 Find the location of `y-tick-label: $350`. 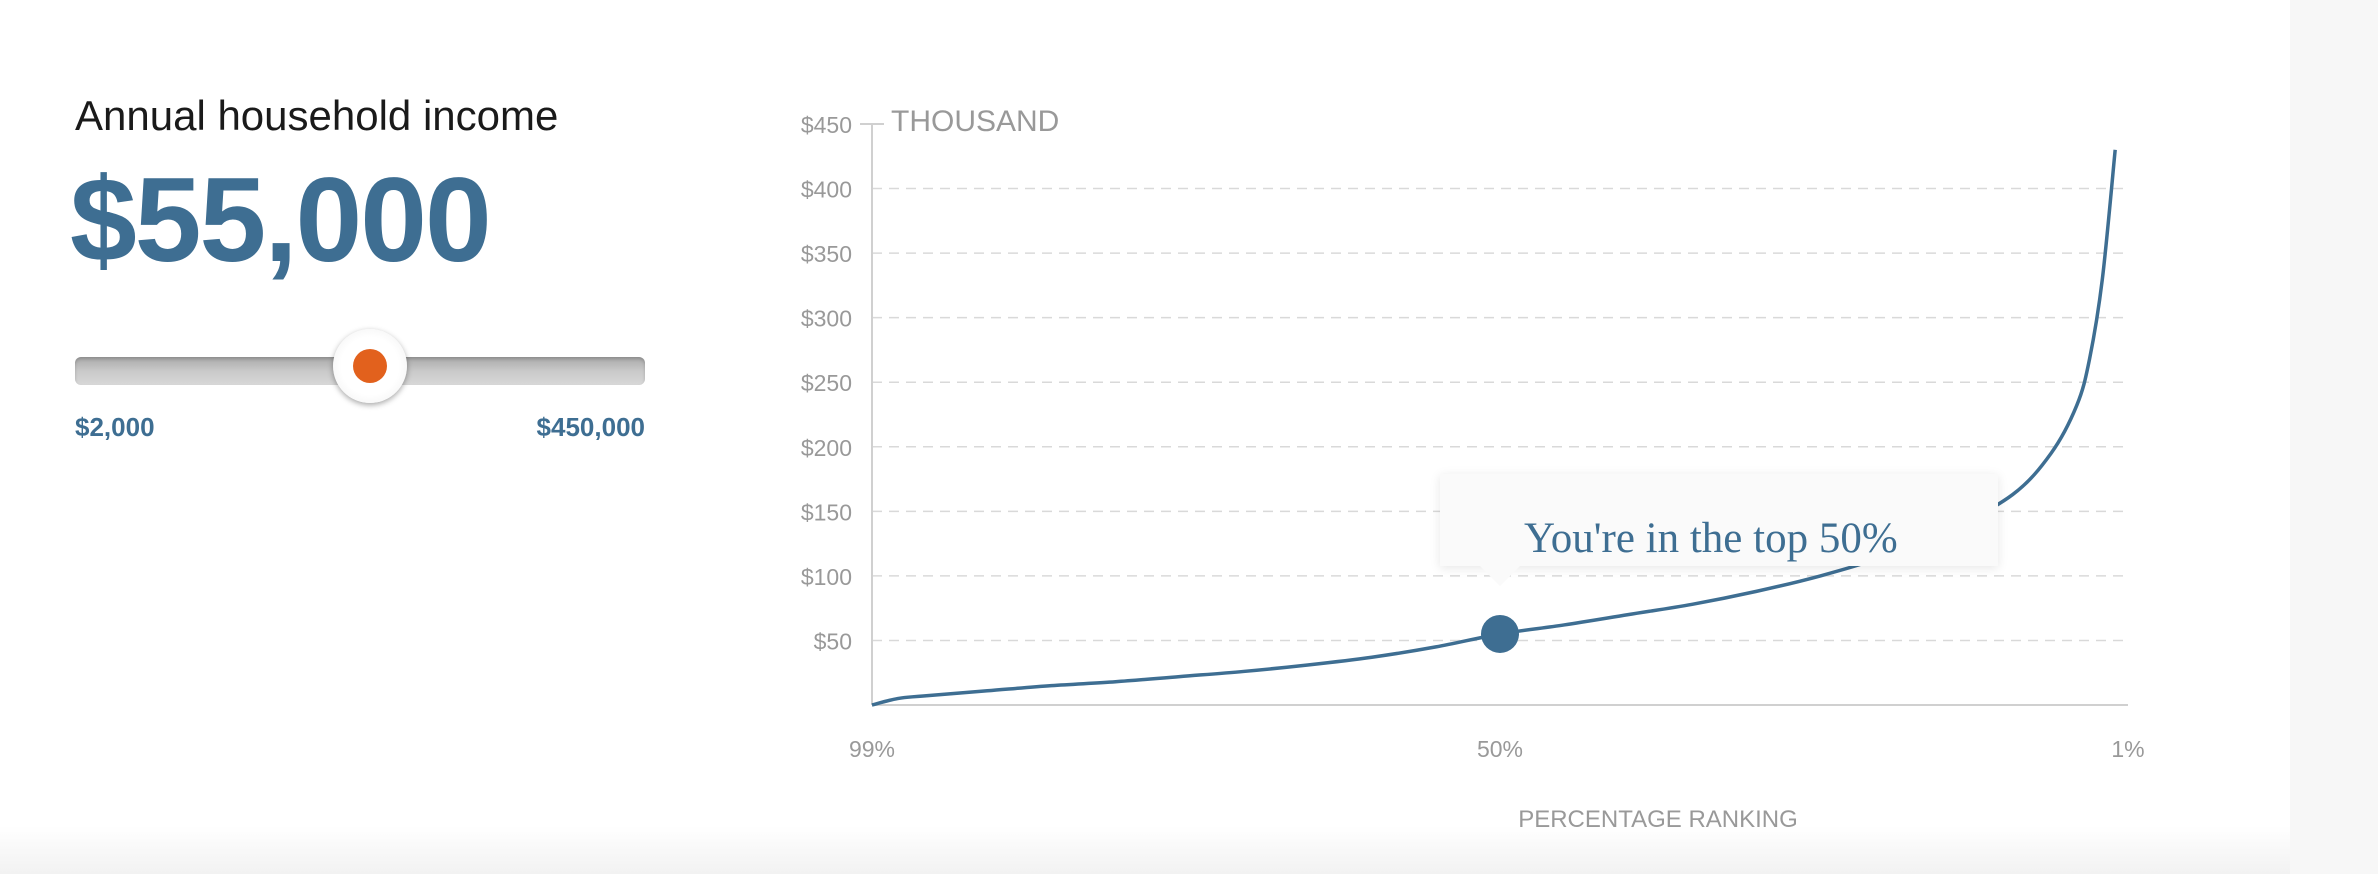

y-tick-label: $350 is located at coordinates (826, 254).